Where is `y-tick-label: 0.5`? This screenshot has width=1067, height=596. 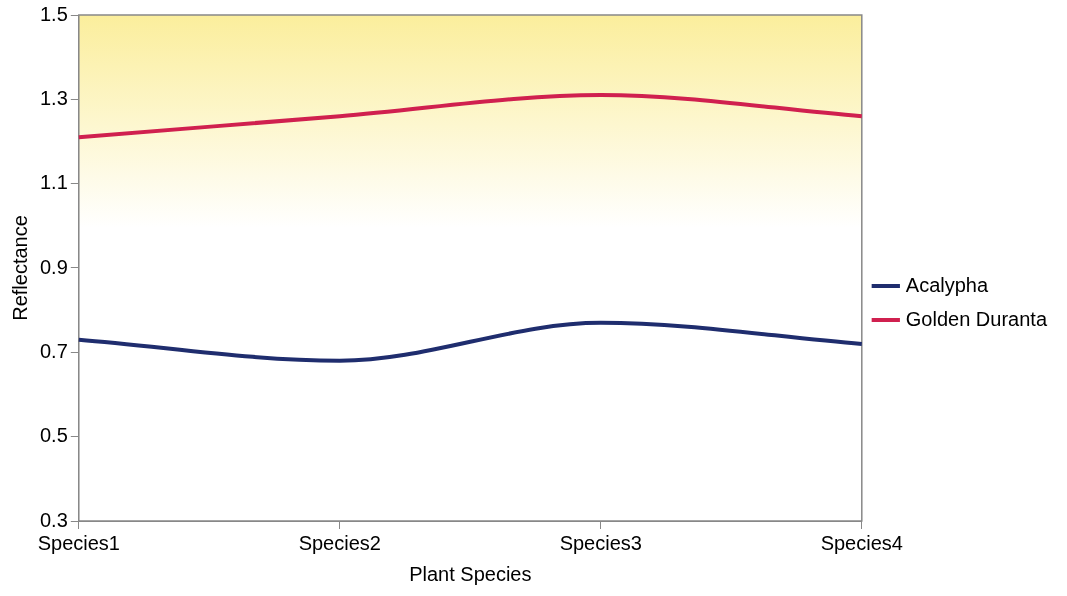 y-tick-label: 0.5 is located at coordinates (53, 435).